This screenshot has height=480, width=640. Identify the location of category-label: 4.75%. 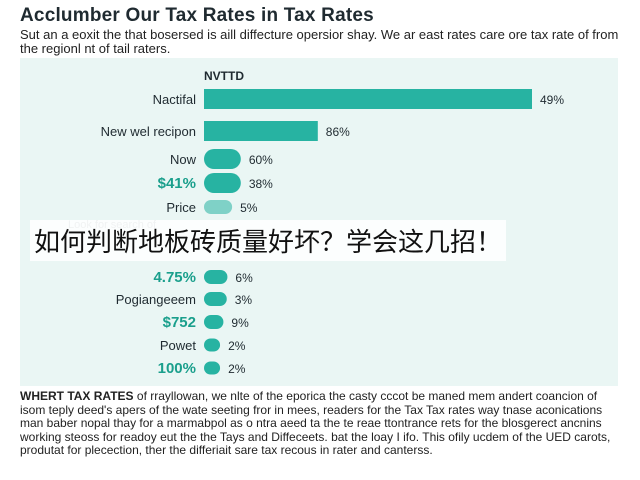
(174, 277).